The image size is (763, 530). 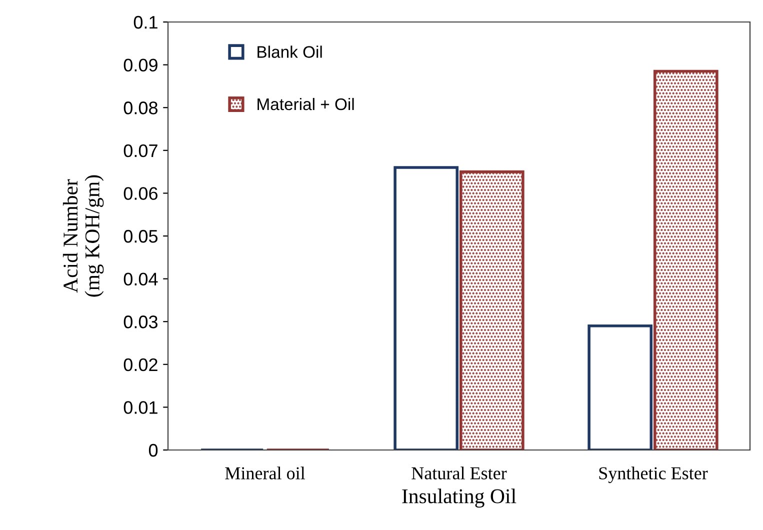 I want to click on legend-label: Blank Oil, so click(x=290, y=52).